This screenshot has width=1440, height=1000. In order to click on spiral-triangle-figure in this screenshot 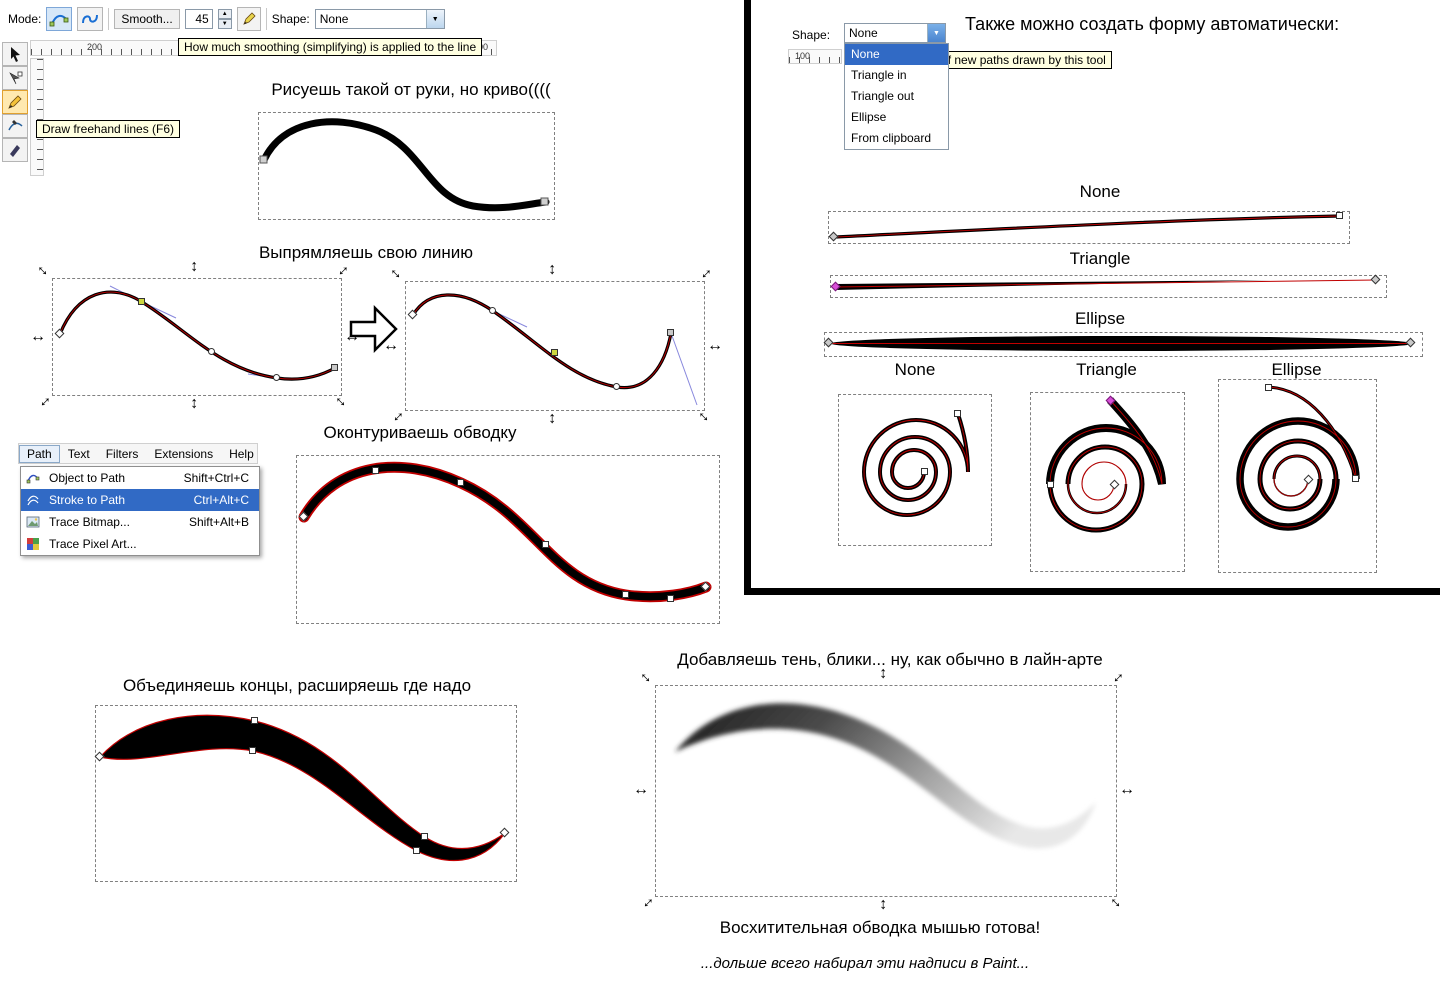, I will do `click(1106, 481)`.